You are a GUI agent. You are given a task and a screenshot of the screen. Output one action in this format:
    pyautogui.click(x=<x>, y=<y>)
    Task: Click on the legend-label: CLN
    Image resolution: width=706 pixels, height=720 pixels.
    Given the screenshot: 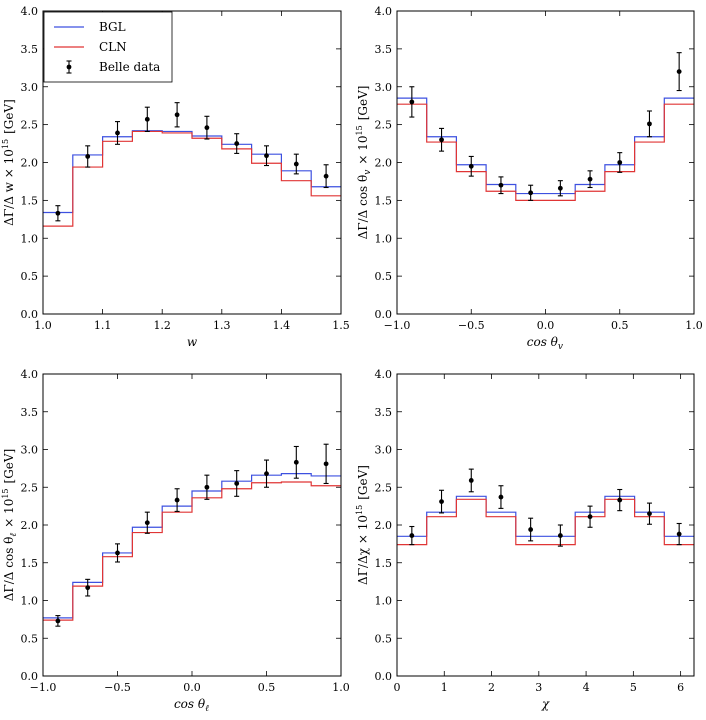 What is the action you would take?
    pyautogui.click(x=113, y=47)
    